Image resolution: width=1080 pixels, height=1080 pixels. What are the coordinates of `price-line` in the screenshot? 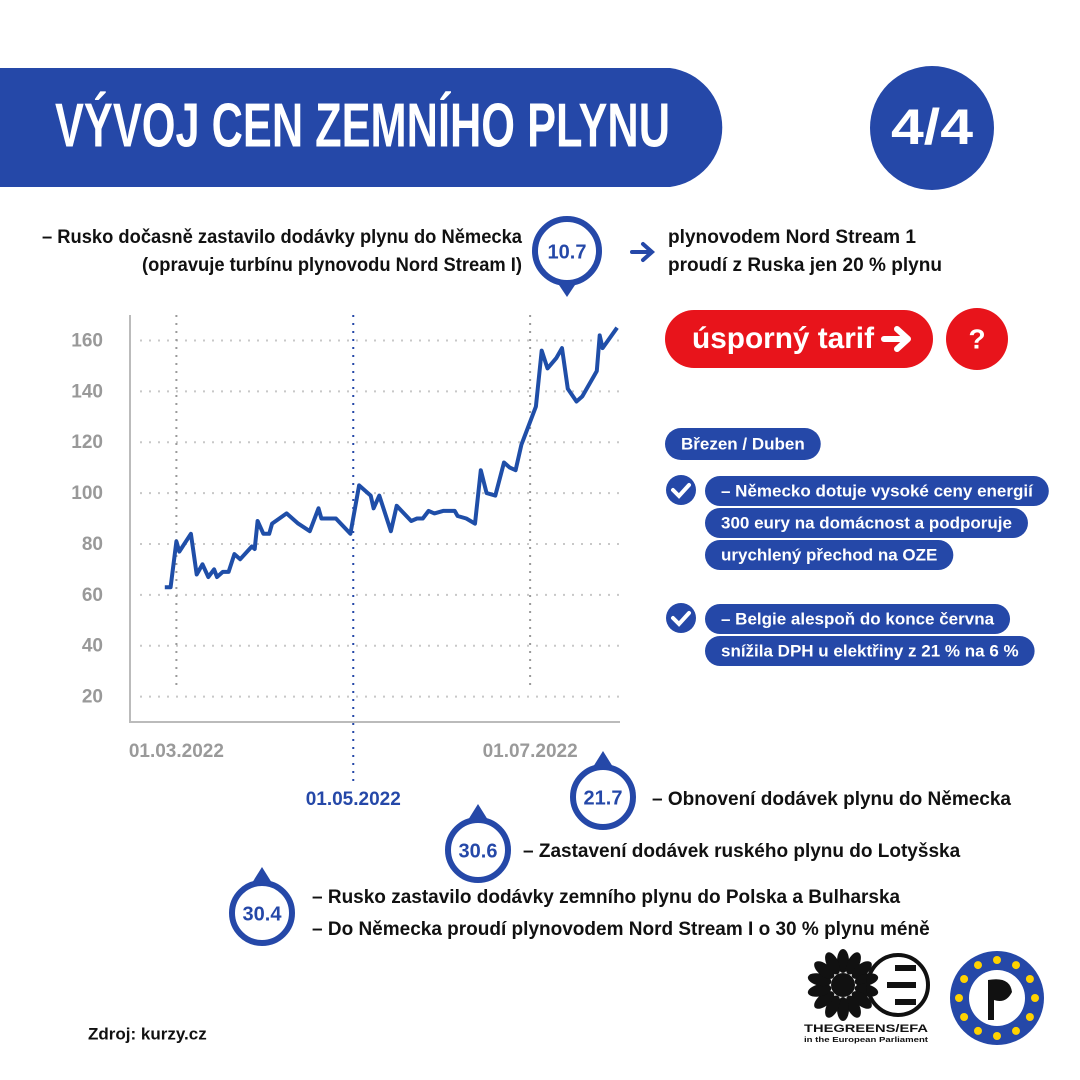 It's located at (391, 458).